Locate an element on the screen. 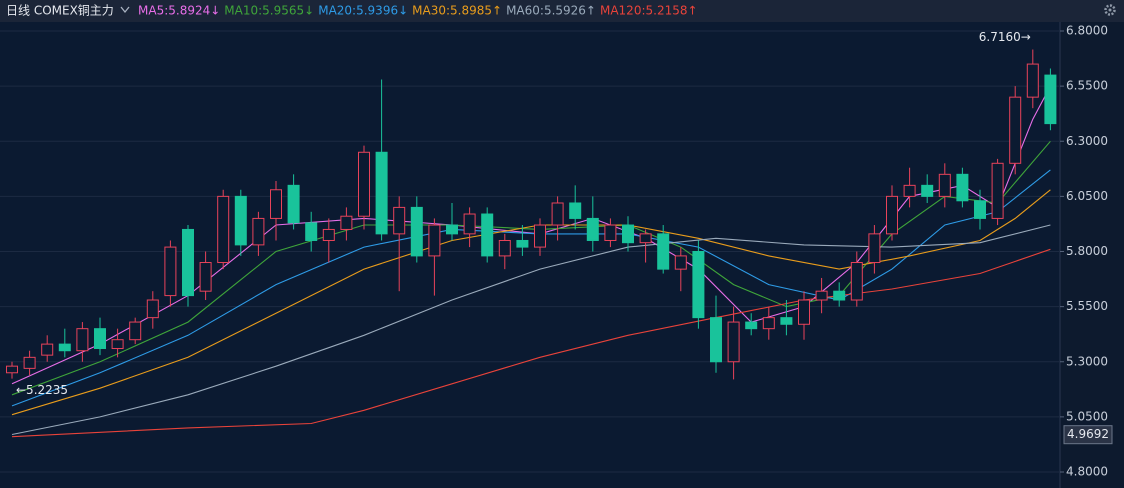  legend-entry: MA120:5.2158↑ is located at coordinates (649, 11).